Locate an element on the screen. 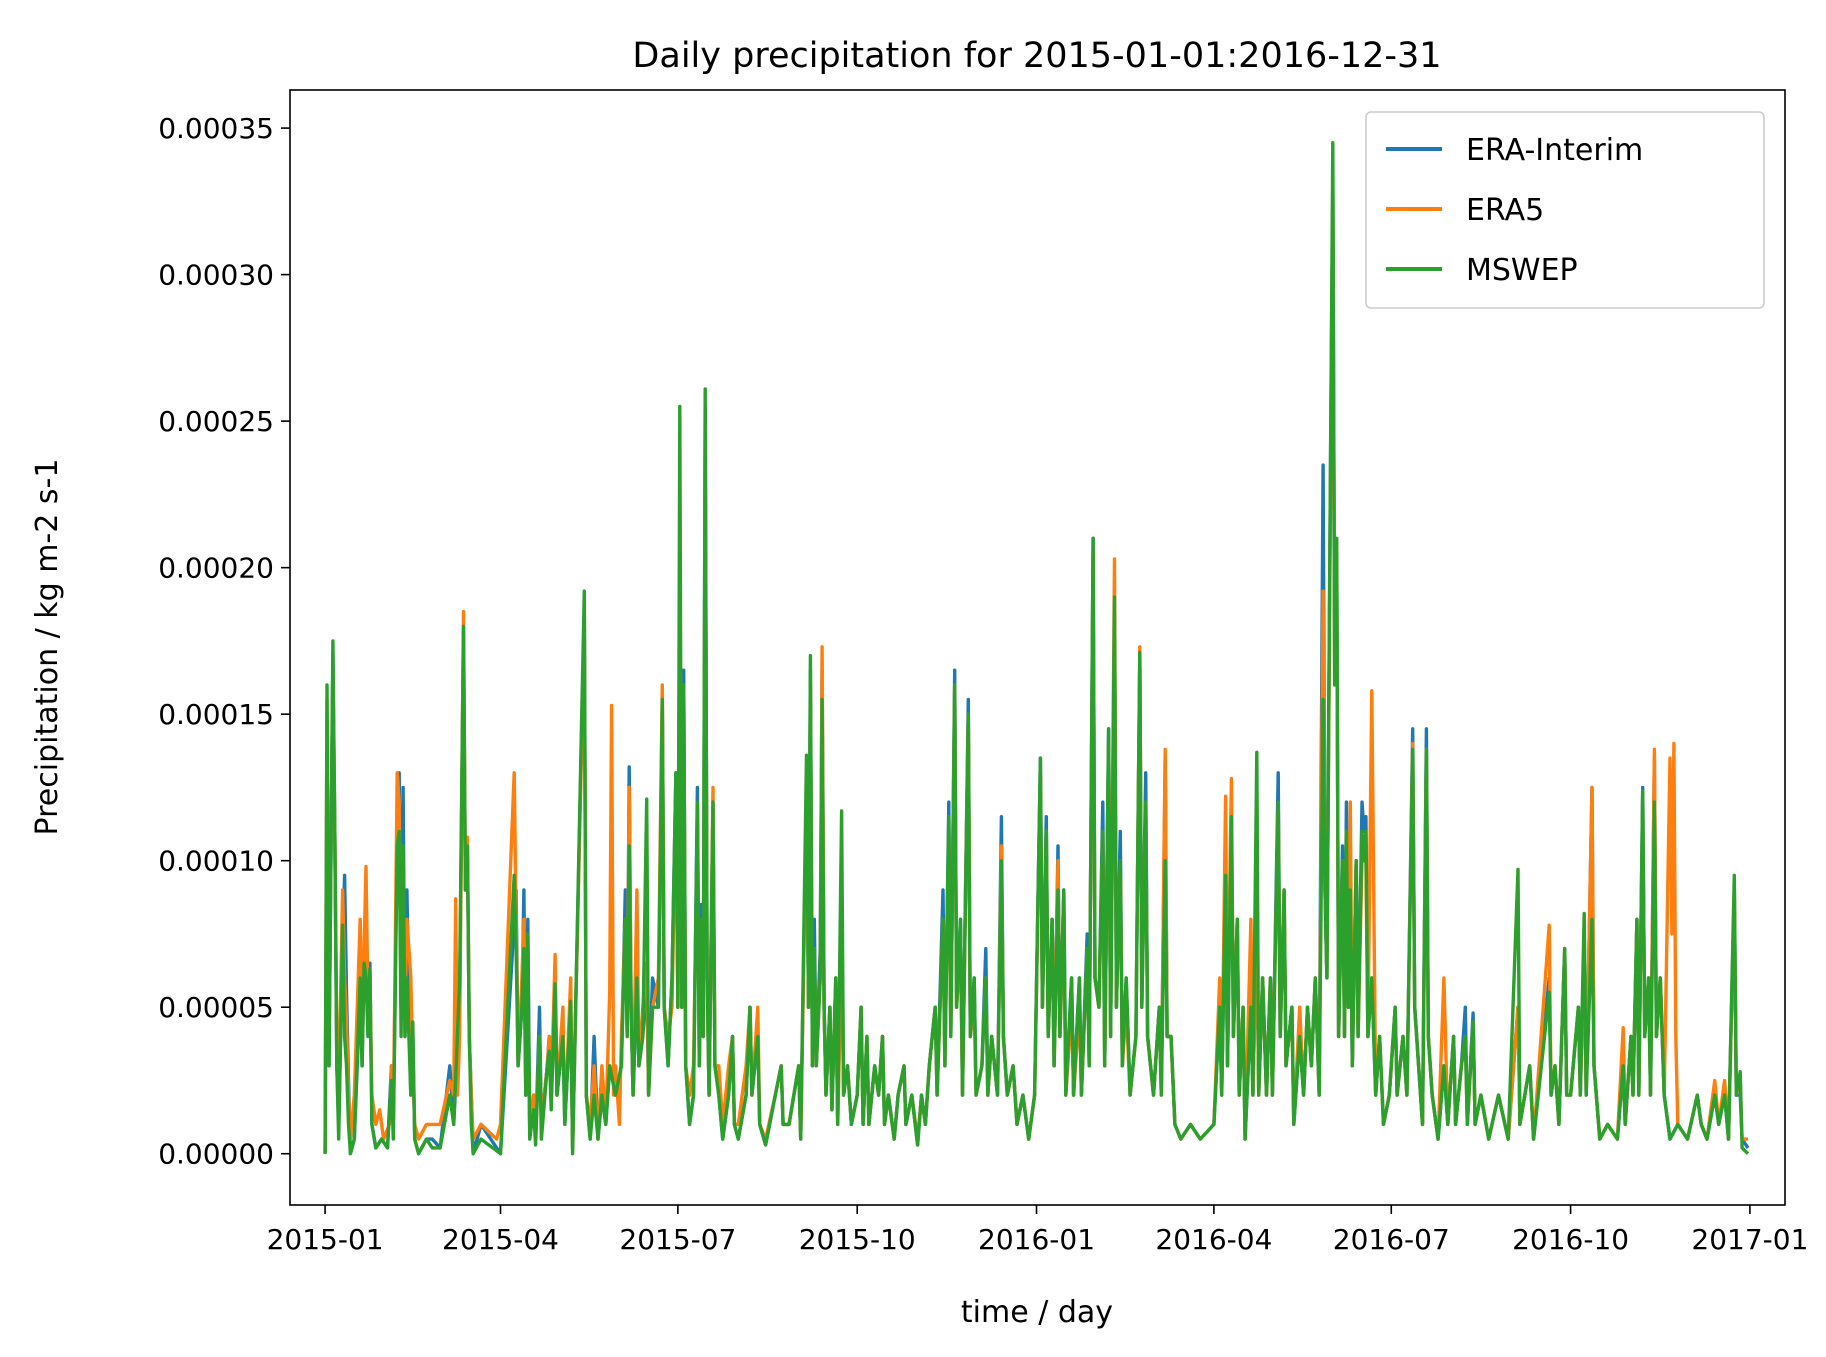  legend: ERA-Interim ERA5 MSWEP is located at coordinates (1565, 210).